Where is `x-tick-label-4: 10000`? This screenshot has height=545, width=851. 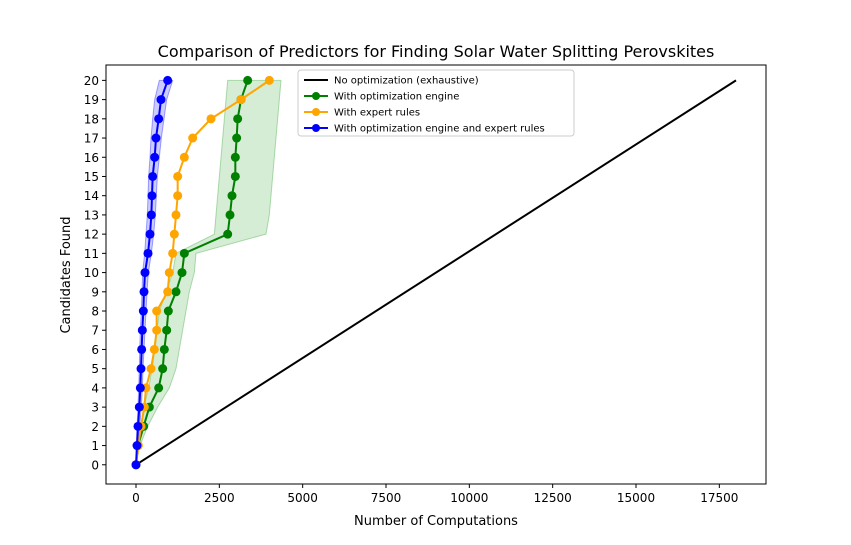 x-tick-label-4: 10000 is located at coordinates (469, 498).